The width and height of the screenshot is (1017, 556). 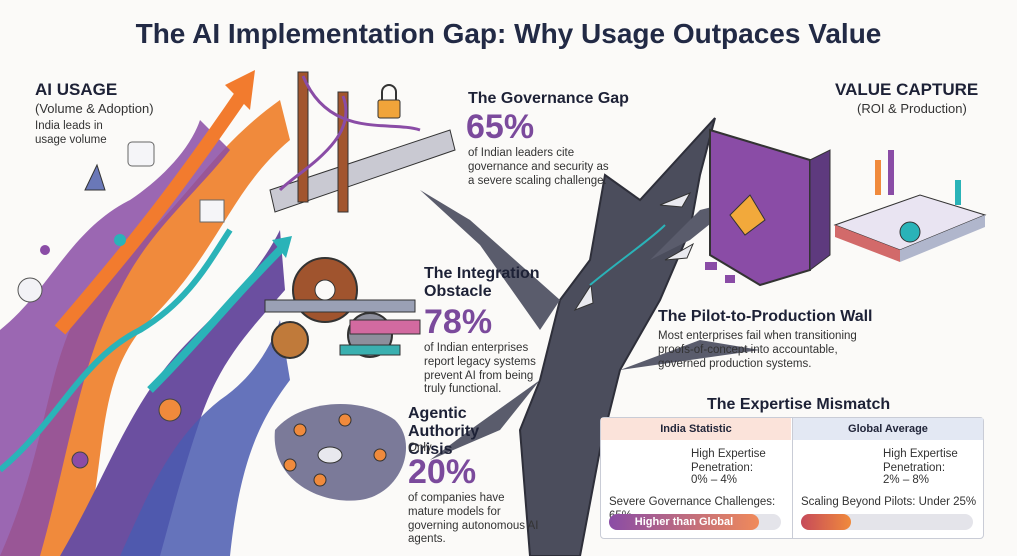 I want to click on value-subheading: (ROI & Production), so click(x=912, y=108).